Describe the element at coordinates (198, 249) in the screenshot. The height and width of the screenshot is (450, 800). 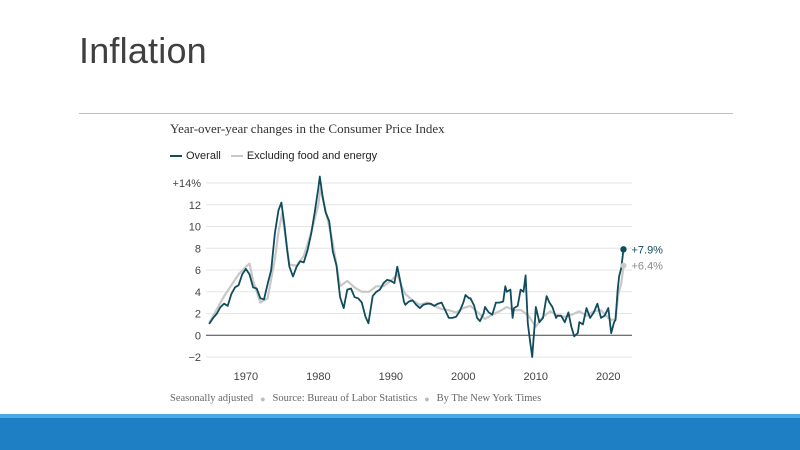
I see `y-tick-label: 8` at that location.